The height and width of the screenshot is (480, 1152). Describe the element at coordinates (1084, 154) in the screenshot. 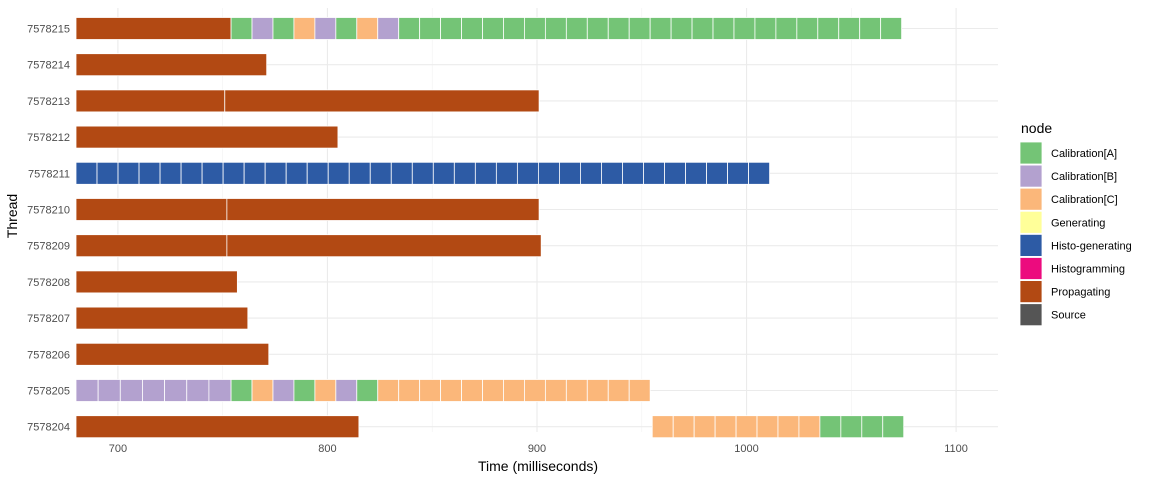

I see `legend-label: Calibration[A]` at that location.